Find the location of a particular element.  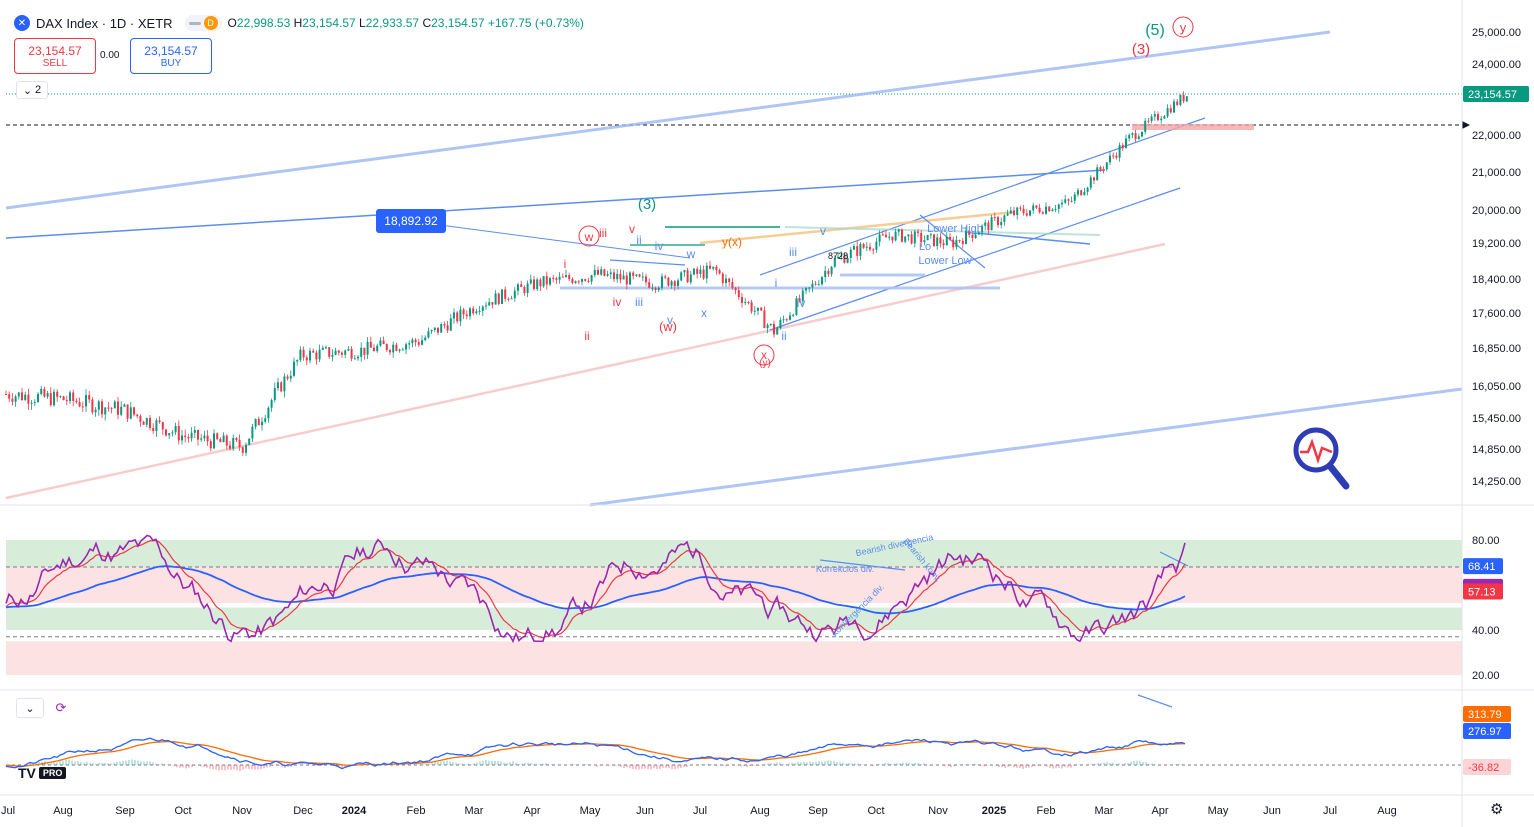

refresh-icon: ⟳ is located at coordinates (61, 707).